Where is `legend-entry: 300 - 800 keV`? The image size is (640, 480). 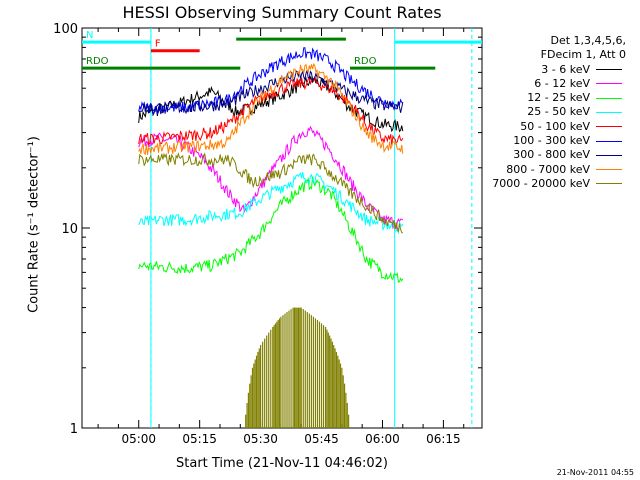
legend-entry: 300 - 800 keV is located at coordinates (548, 155).